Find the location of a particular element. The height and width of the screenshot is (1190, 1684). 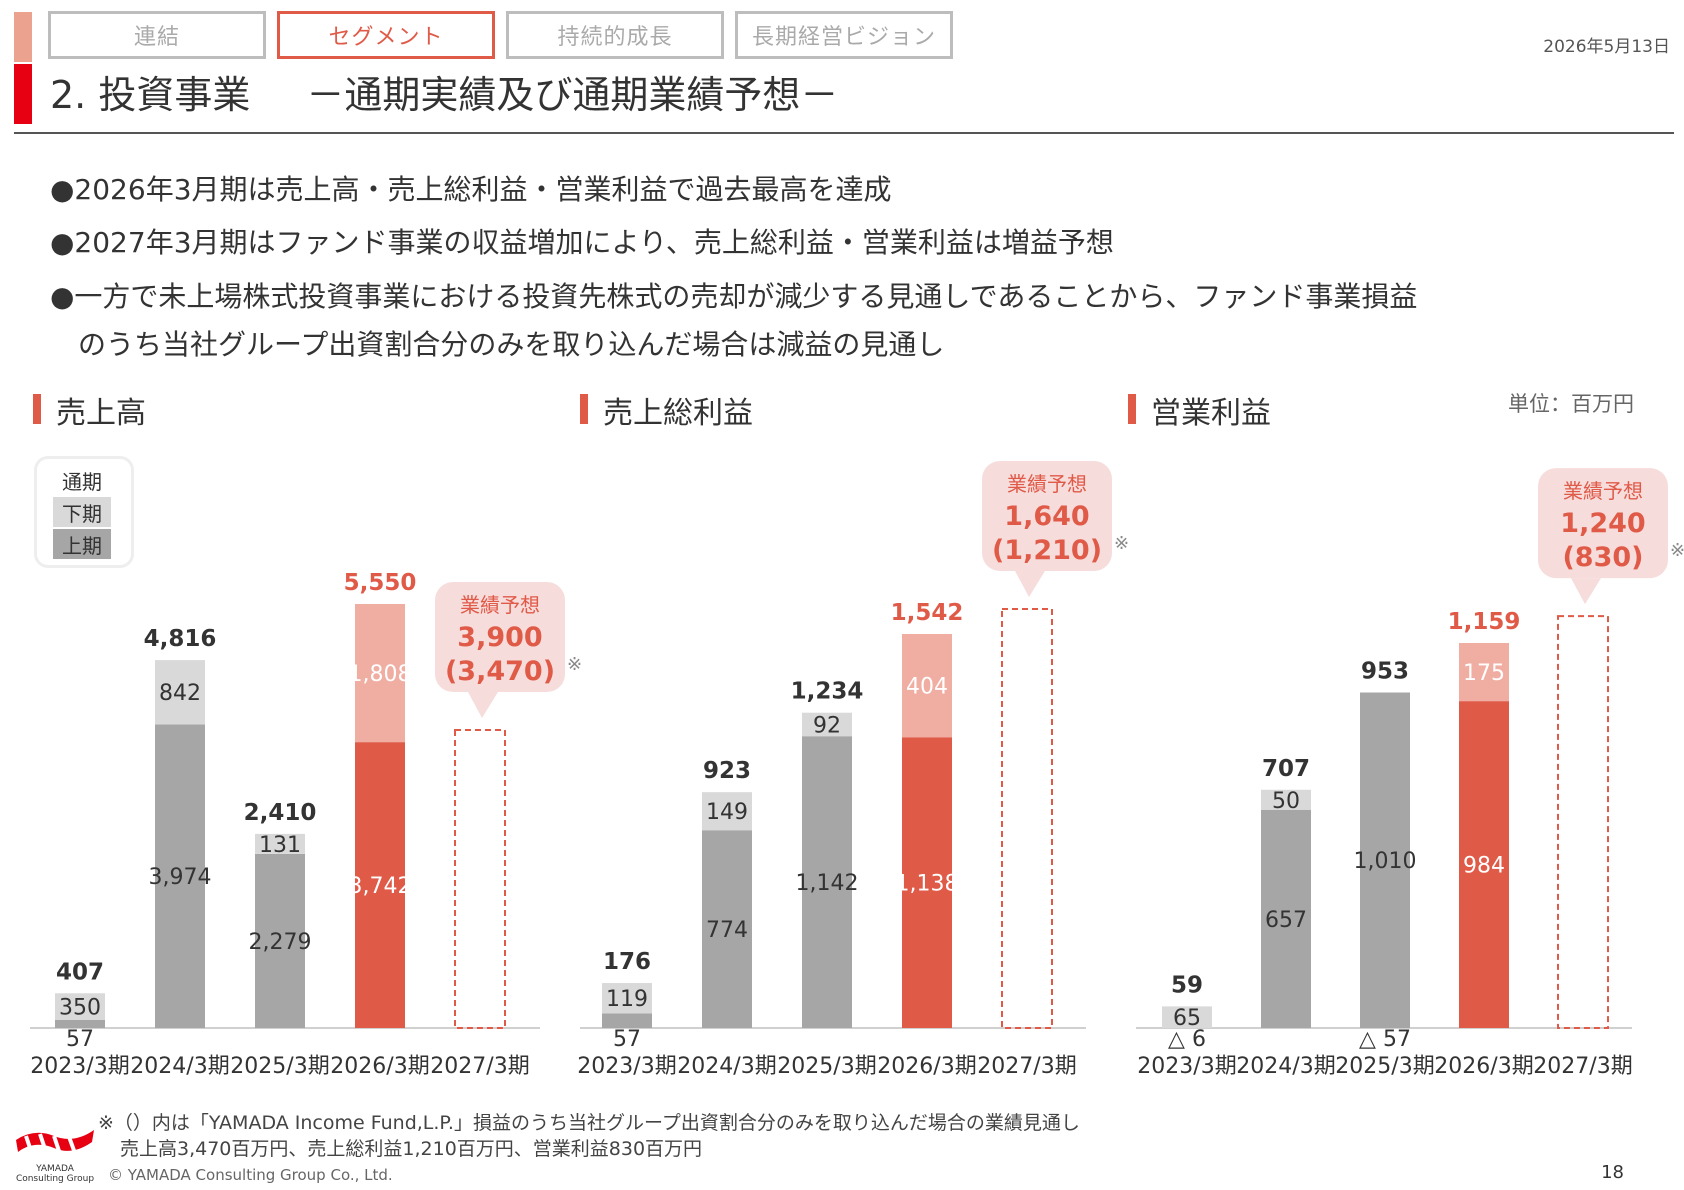

chart-0-total-label: 2,410 is located at coordinates (280, 813).